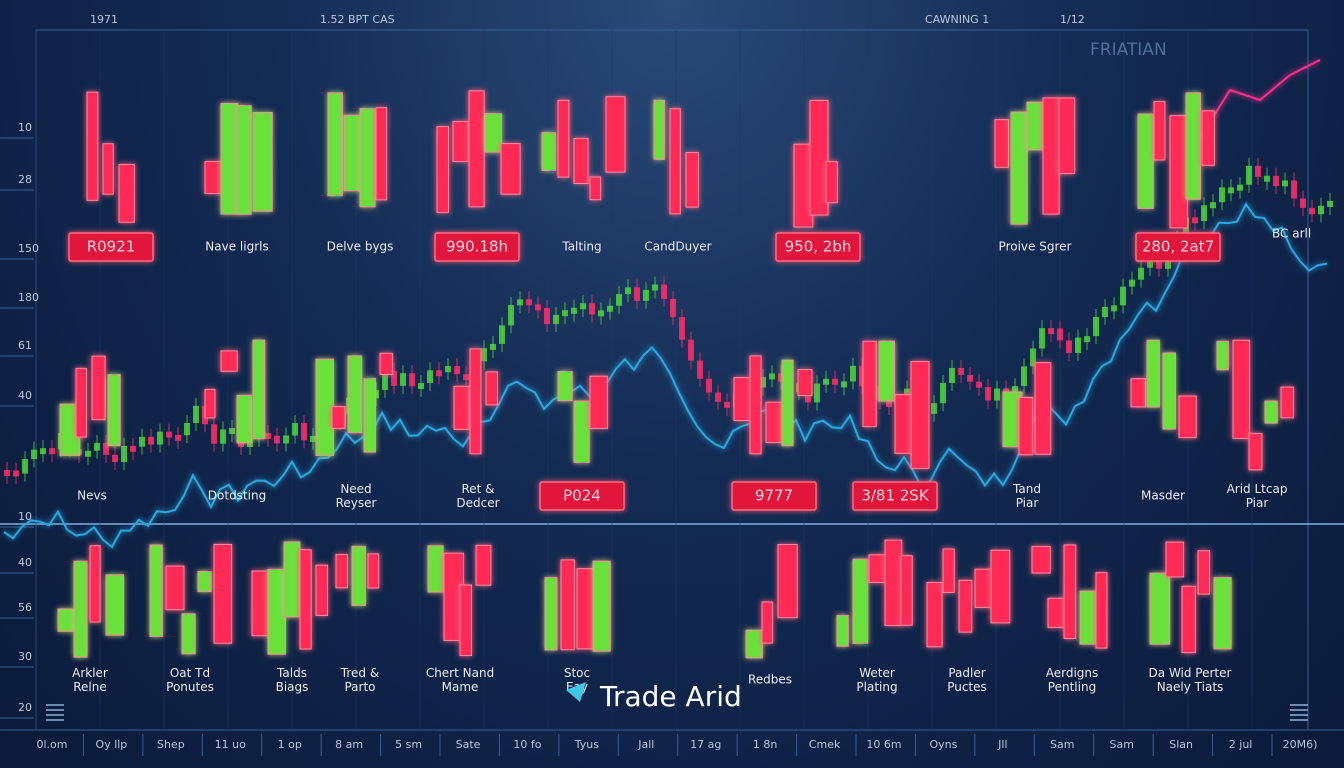 The width and height of the screenshot is (1344, 768). Describe the element at coordinates (190, 687) in the screenshot. I see `caption-line: Ponutes` at that location.